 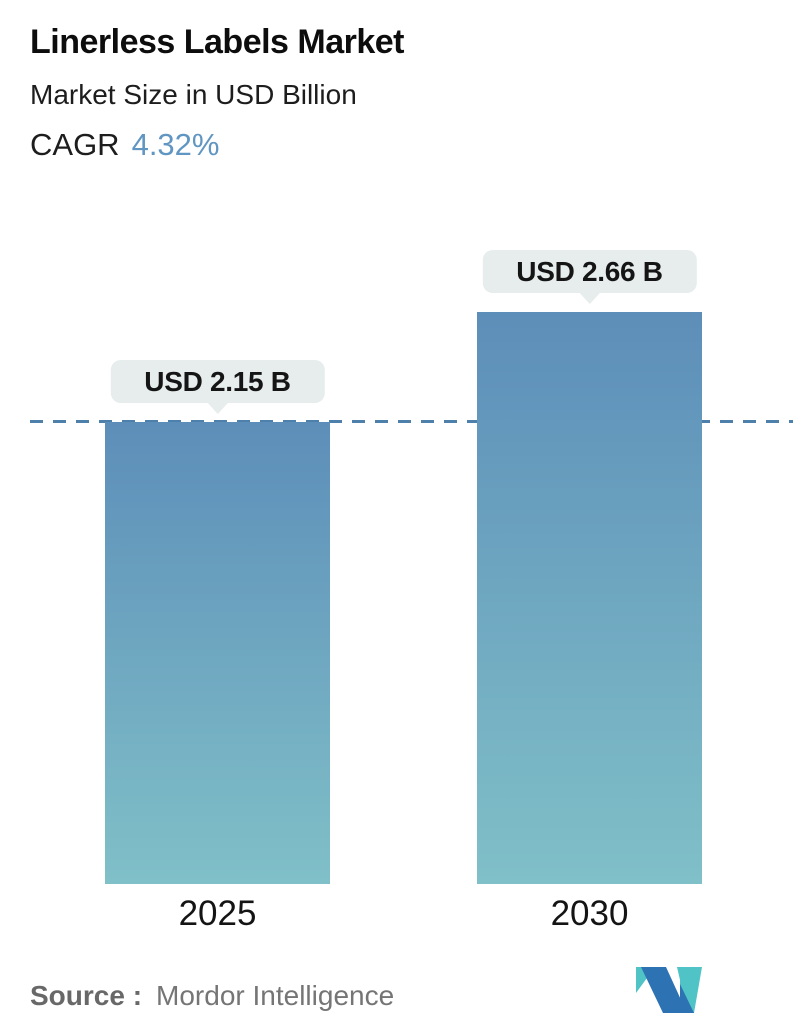 What do you see at coordinates (217, 42) in the screenshot?
I see `page-title: Linerless Labels Market` at bounding box center [217, 42].